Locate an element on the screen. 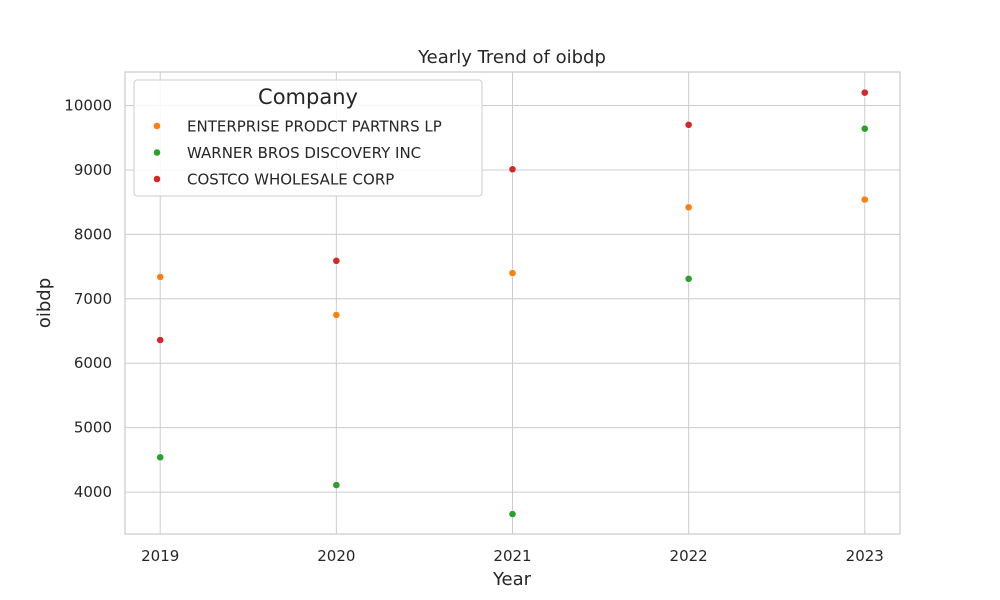 This screenshot has height=600, width=1000. data-point-series-0-2023 is located at coordinates (864, 199).